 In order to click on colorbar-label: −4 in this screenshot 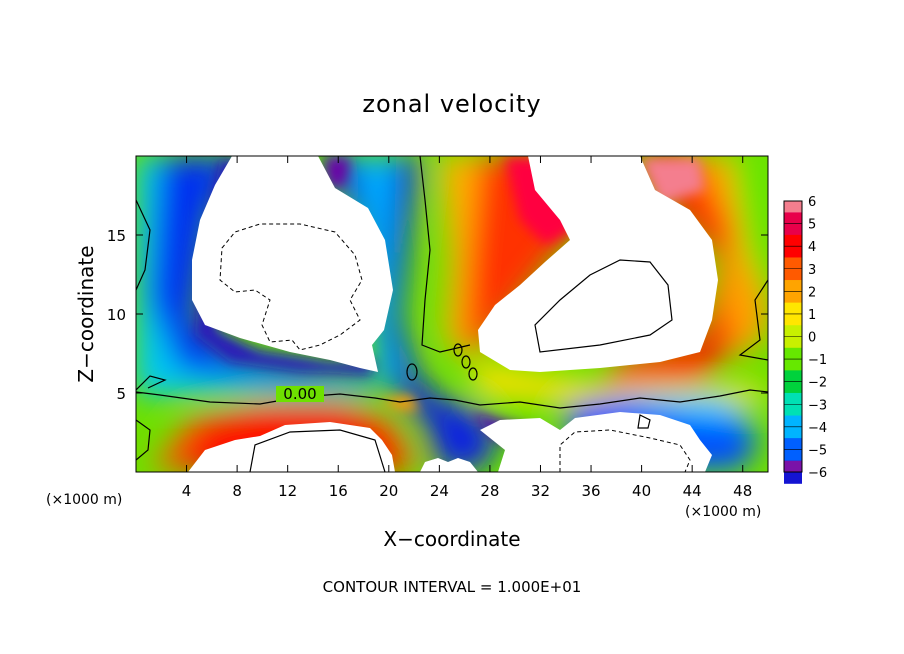, I will do `click(817, 428)`.